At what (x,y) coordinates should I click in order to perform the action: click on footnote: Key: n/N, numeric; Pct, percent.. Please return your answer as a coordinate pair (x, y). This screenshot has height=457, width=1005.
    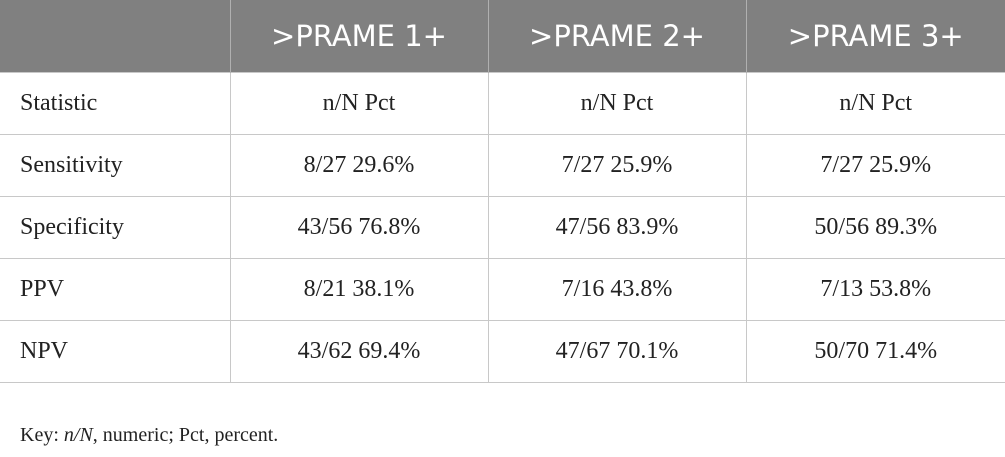
    Looking at the image, I should click on (149, 435).